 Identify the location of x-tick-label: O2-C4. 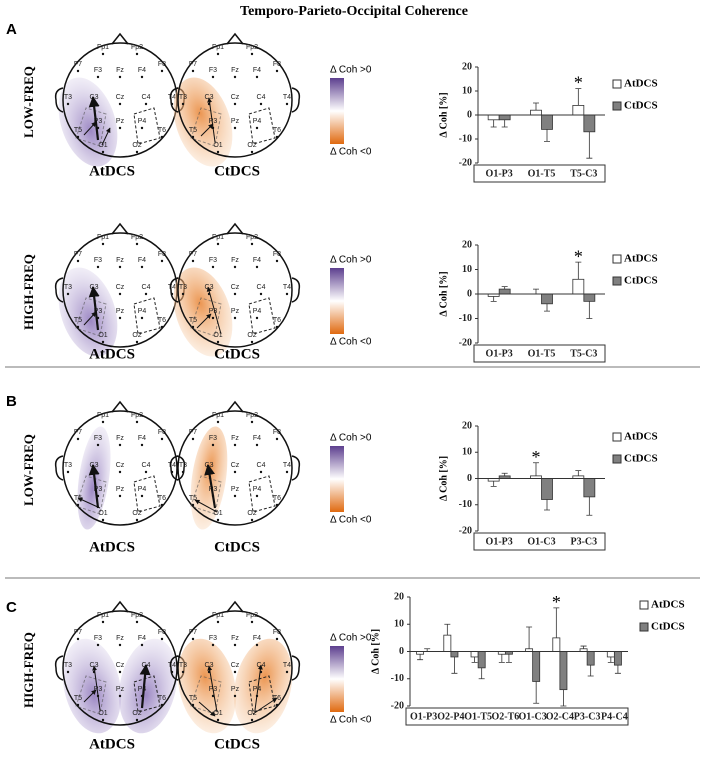
(560, 716).